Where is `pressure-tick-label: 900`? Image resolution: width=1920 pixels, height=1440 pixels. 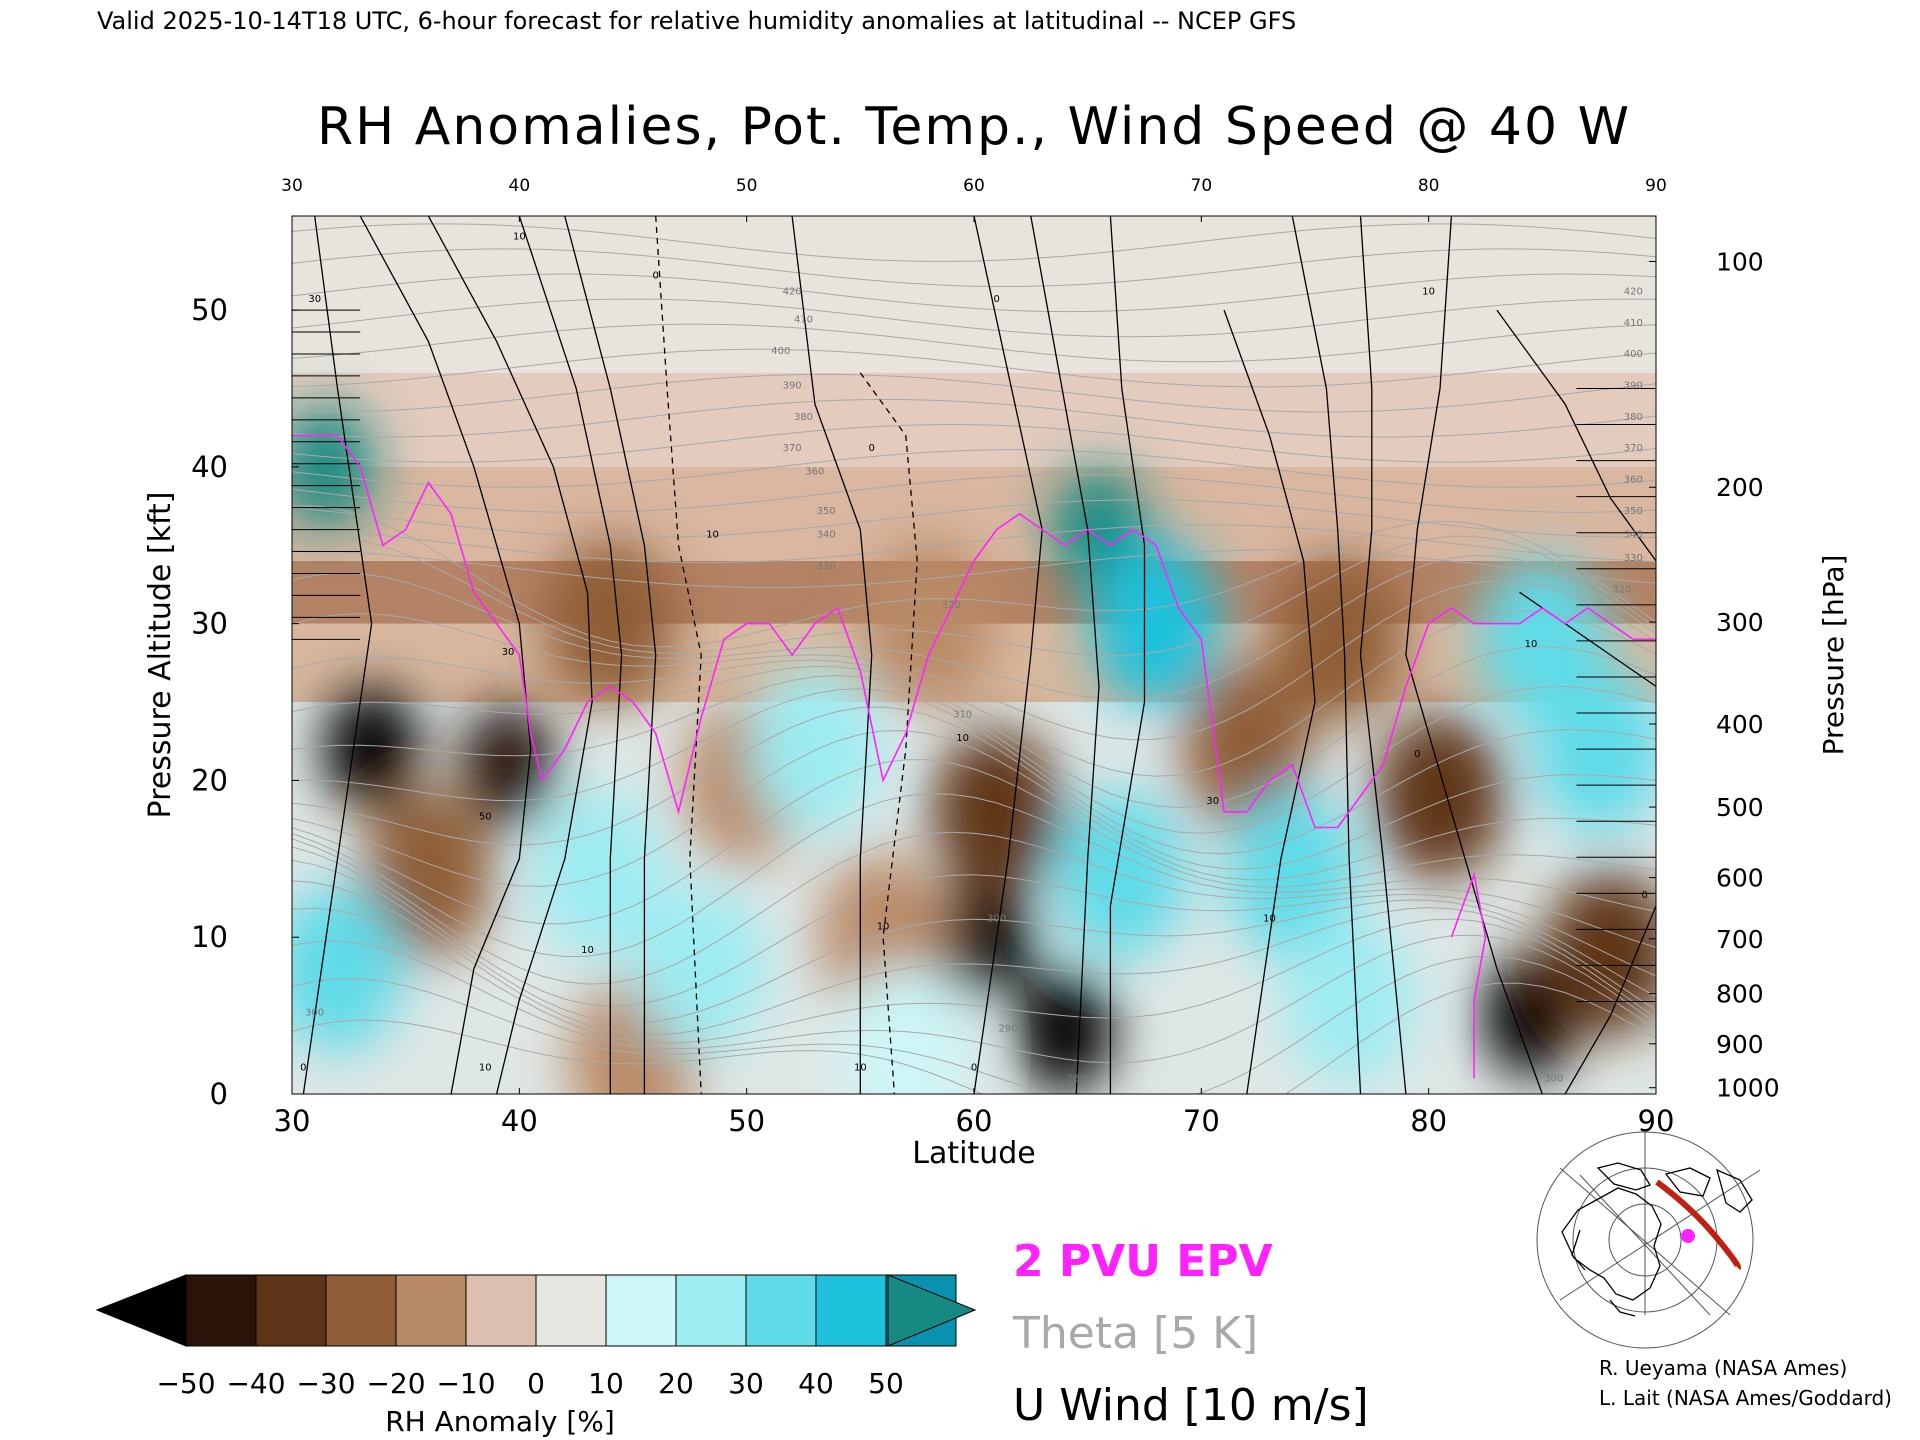
pressure-tick-label: 900 is located at coordinates (1740, 1044).